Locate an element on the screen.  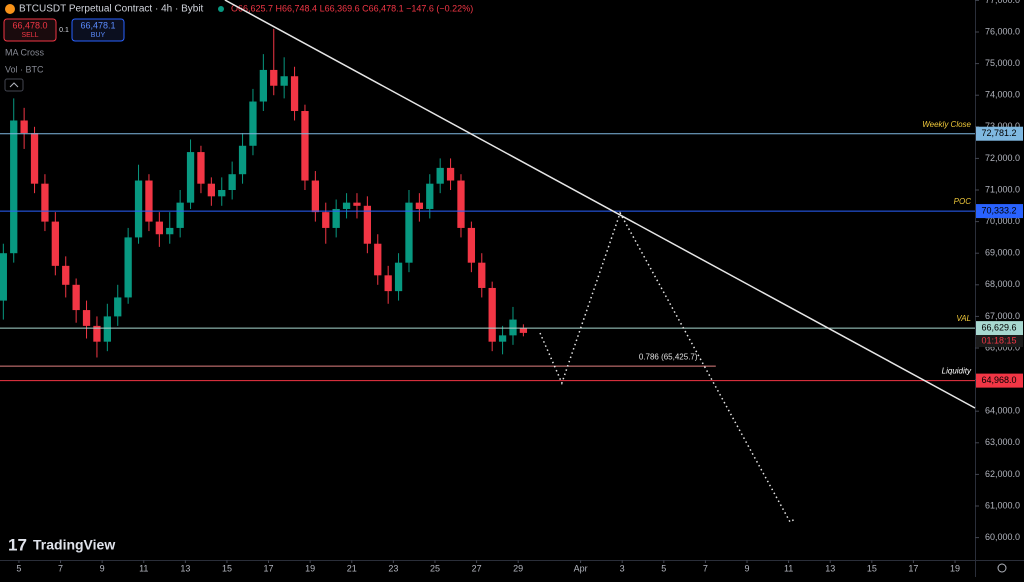
spread: 0.1 is located at coordinates (64, 30).